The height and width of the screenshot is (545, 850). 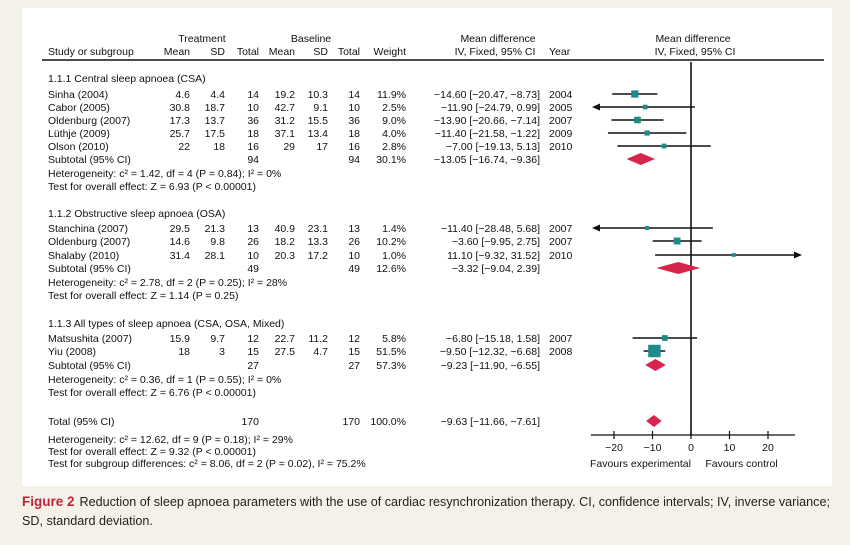 I want to click on study-baseline-mean: 19.2, so click(x=285, y=95).